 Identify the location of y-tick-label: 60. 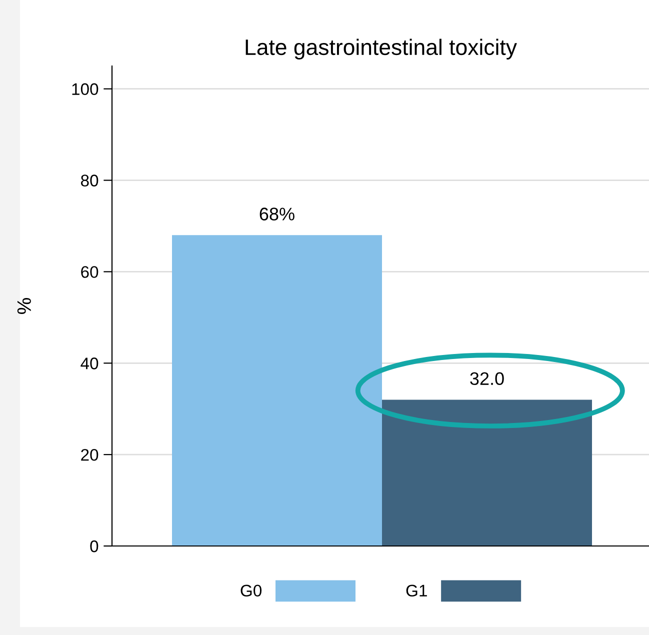
(89, 272).